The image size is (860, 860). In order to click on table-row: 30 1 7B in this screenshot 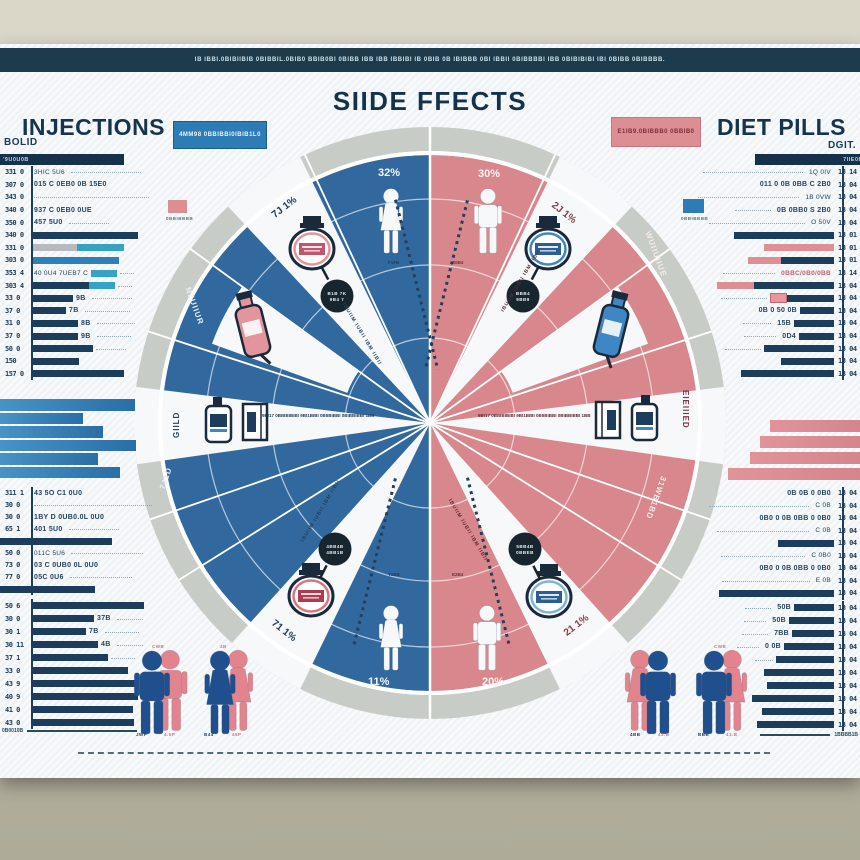, I will do `click(82, 631)`.